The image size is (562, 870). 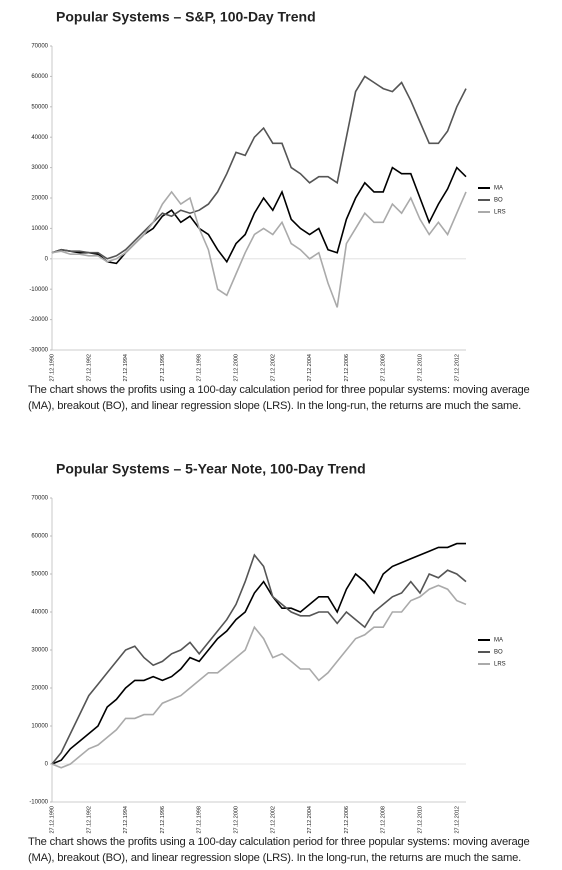 What do you see at coordinates (38, 320) in the screenshot?
I see `y-tick-label: -20000` at bounding box center [38, 320].